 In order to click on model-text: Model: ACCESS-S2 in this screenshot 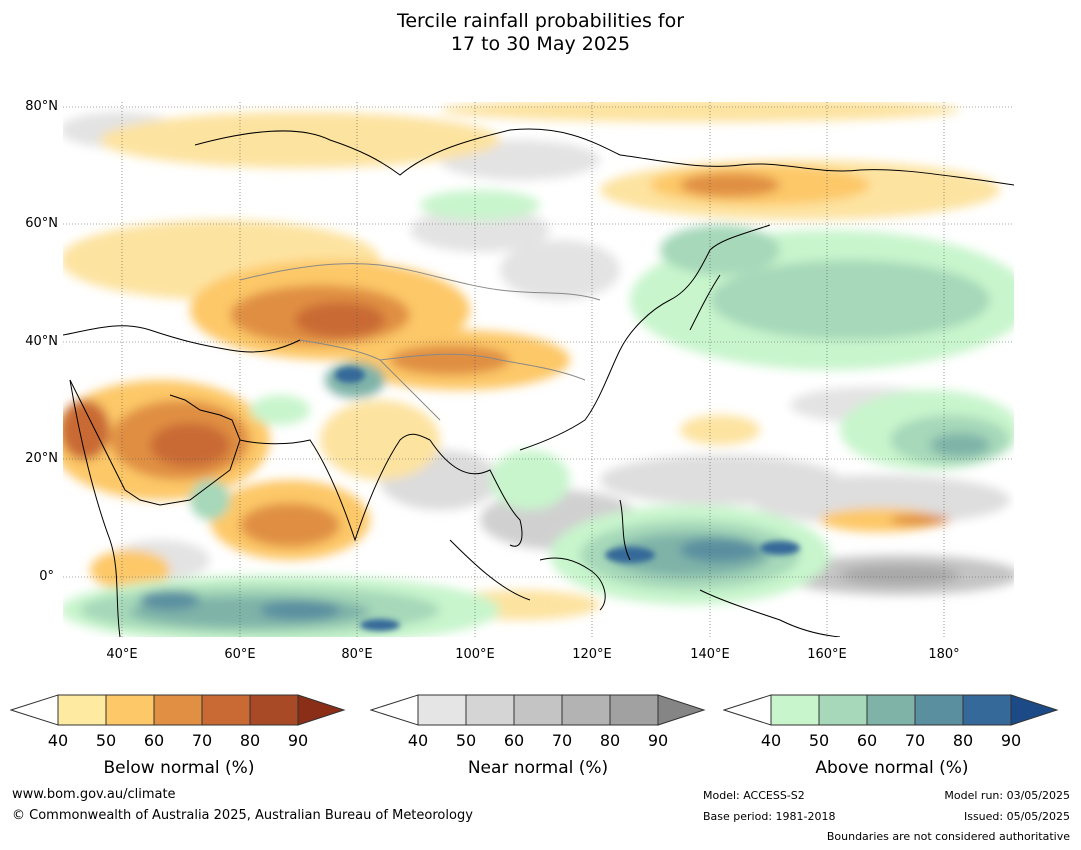, I will do `click(754, 795)`.